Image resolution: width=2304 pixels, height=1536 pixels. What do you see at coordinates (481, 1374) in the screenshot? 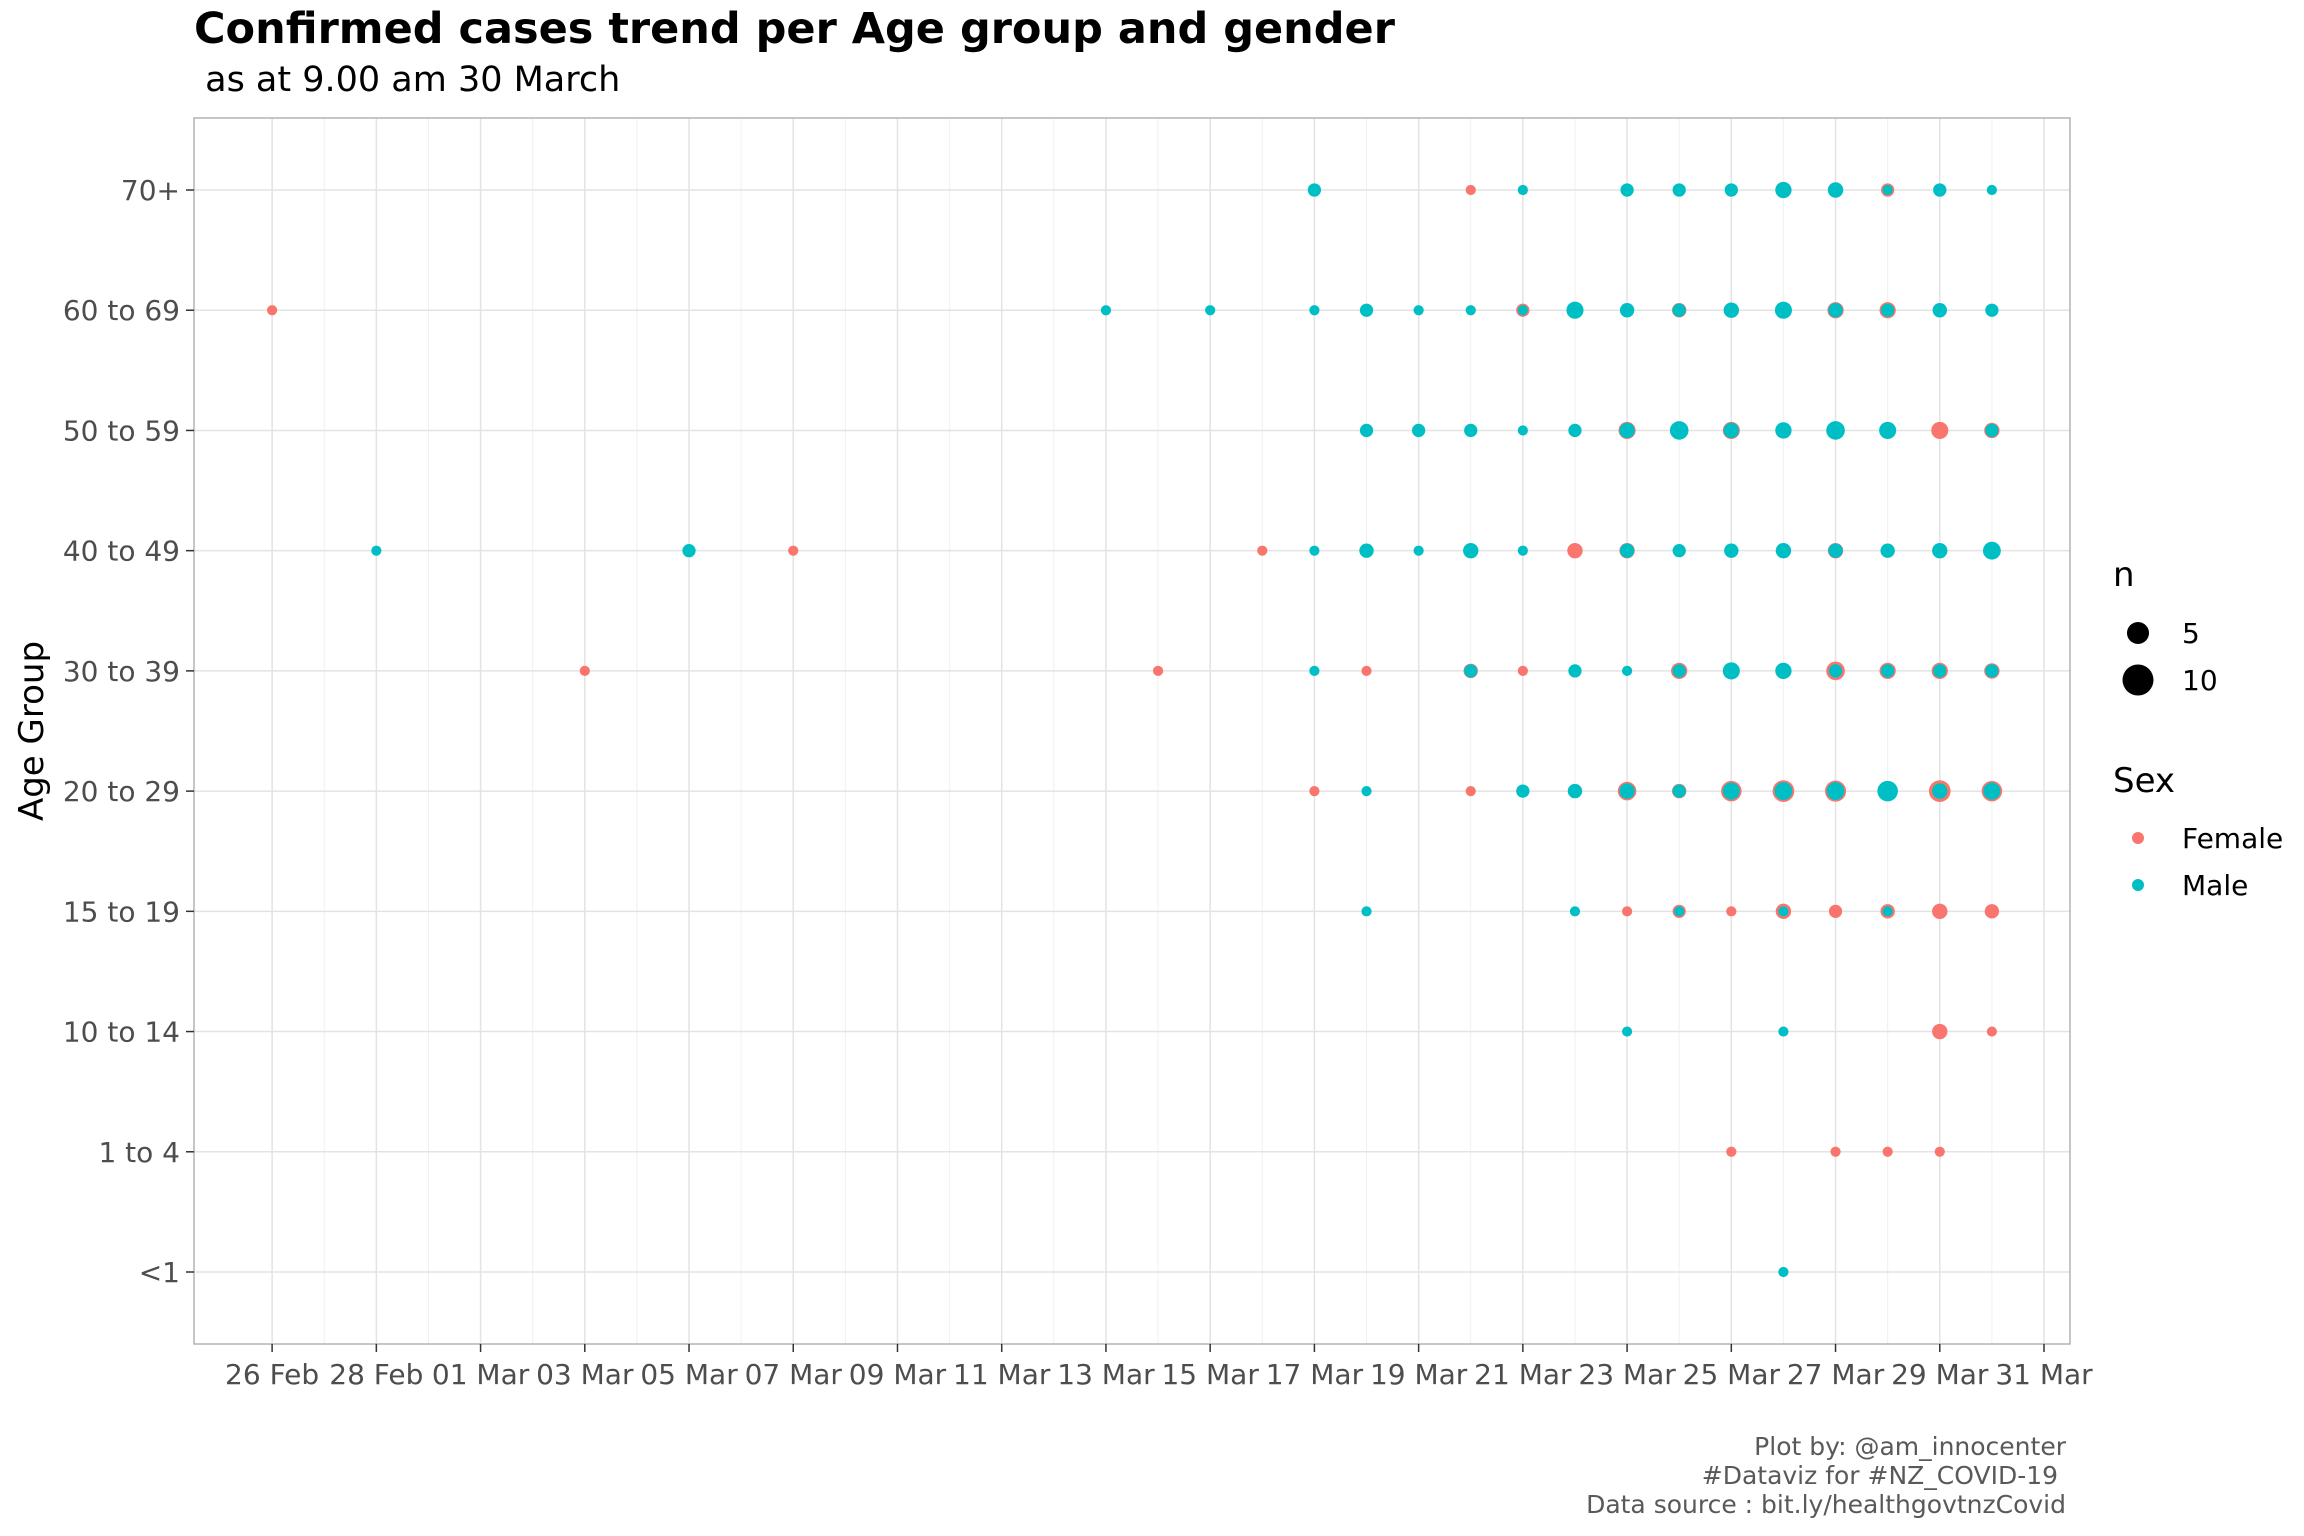
I see `x-tick-label: 01 Mar` at bounding box center [481, 1374].